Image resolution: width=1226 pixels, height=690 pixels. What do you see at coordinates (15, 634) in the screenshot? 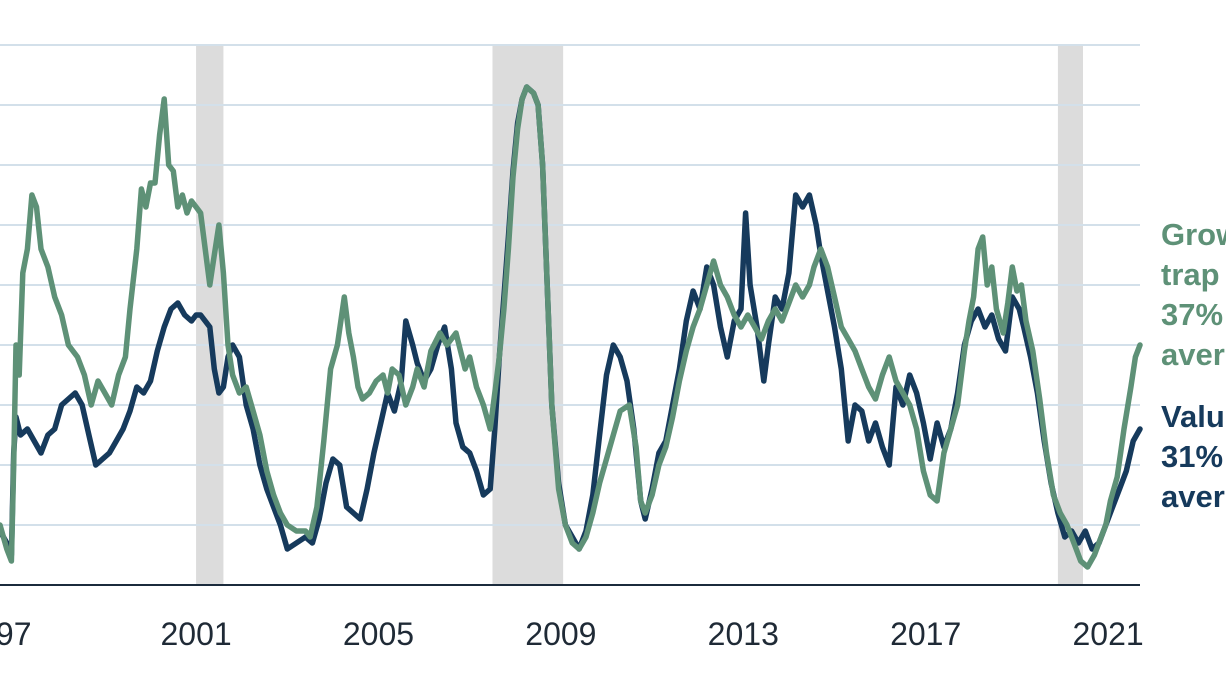
I see `x-tick-label-97: 97` at bounding box center [15, 634].